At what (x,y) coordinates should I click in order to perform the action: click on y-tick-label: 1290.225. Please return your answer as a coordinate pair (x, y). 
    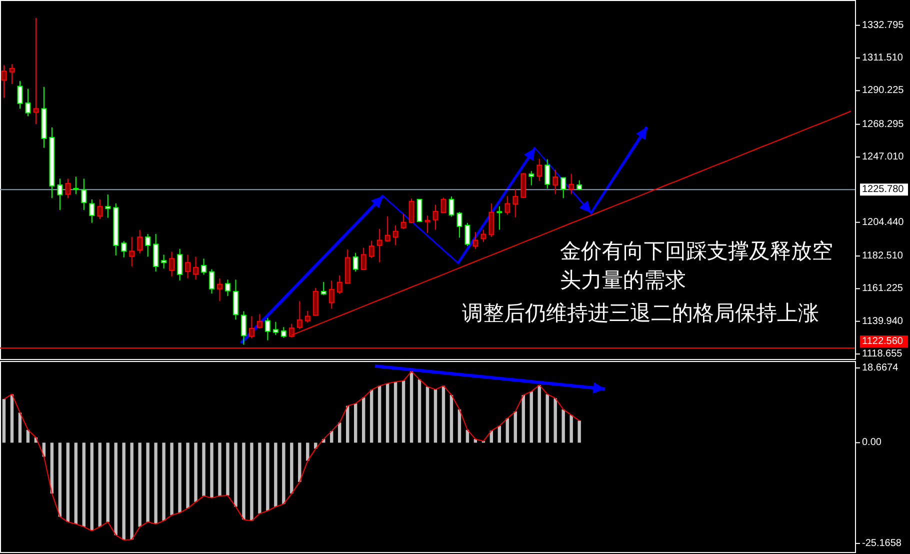
    Looking at the image, I should click on (883, 90).